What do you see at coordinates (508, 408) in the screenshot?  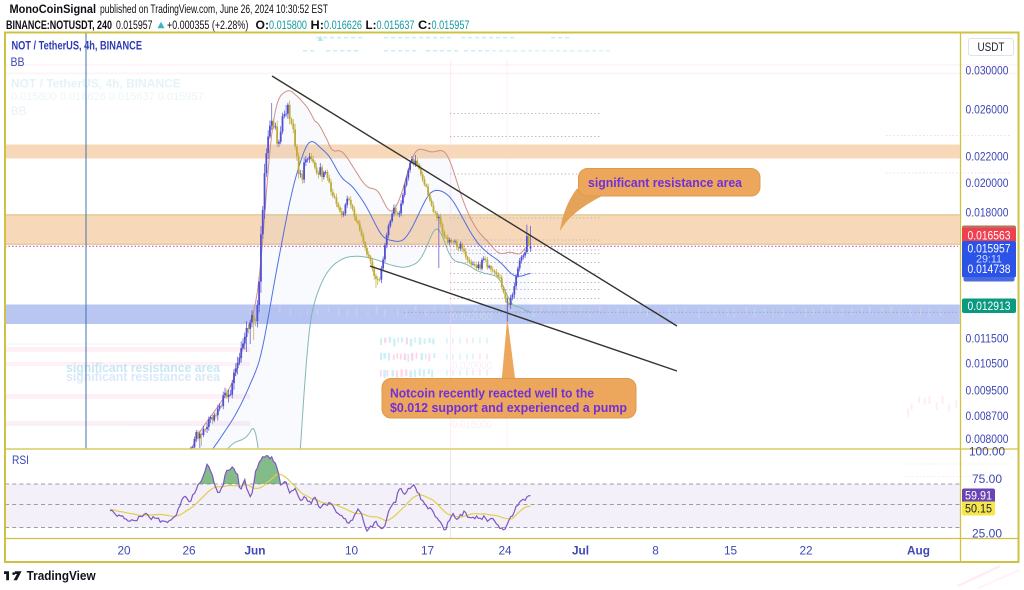 I see `svg-text:$0.012 support and experienced: $0.012 support and experienced a pump` at bounding box center [508, 408].